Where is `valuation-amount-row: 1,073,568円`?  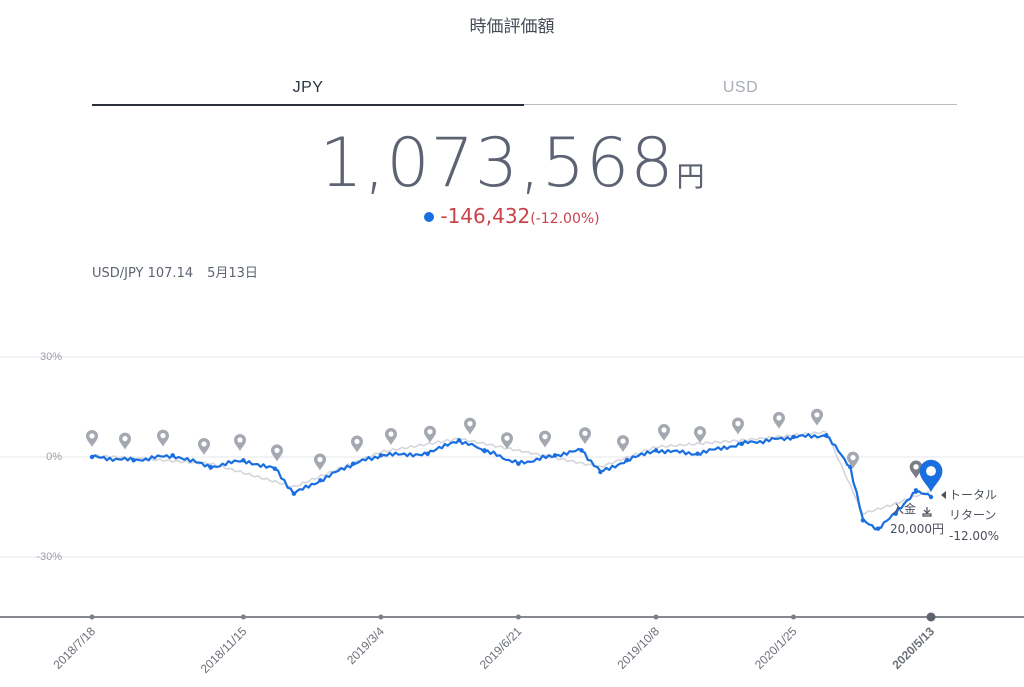
valuation-amount-row: 1,073,568円 is located at coordinates (512, 163).